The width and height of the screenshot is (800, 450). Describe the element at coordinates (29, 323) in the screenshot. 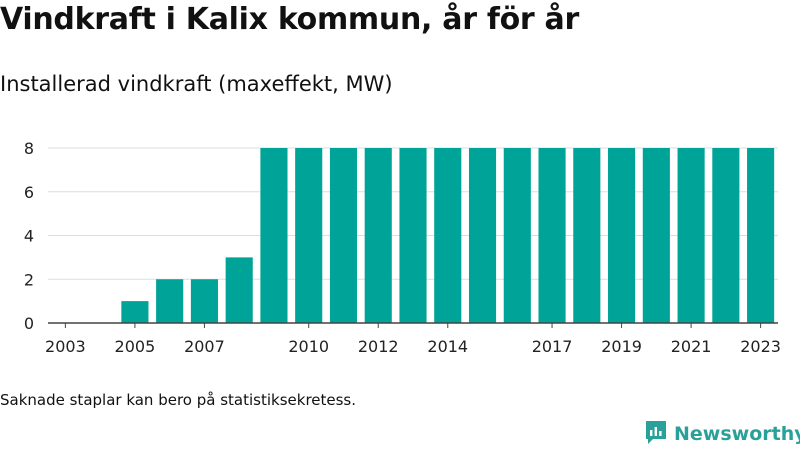

I see `y-tick-label: 0` at that location.